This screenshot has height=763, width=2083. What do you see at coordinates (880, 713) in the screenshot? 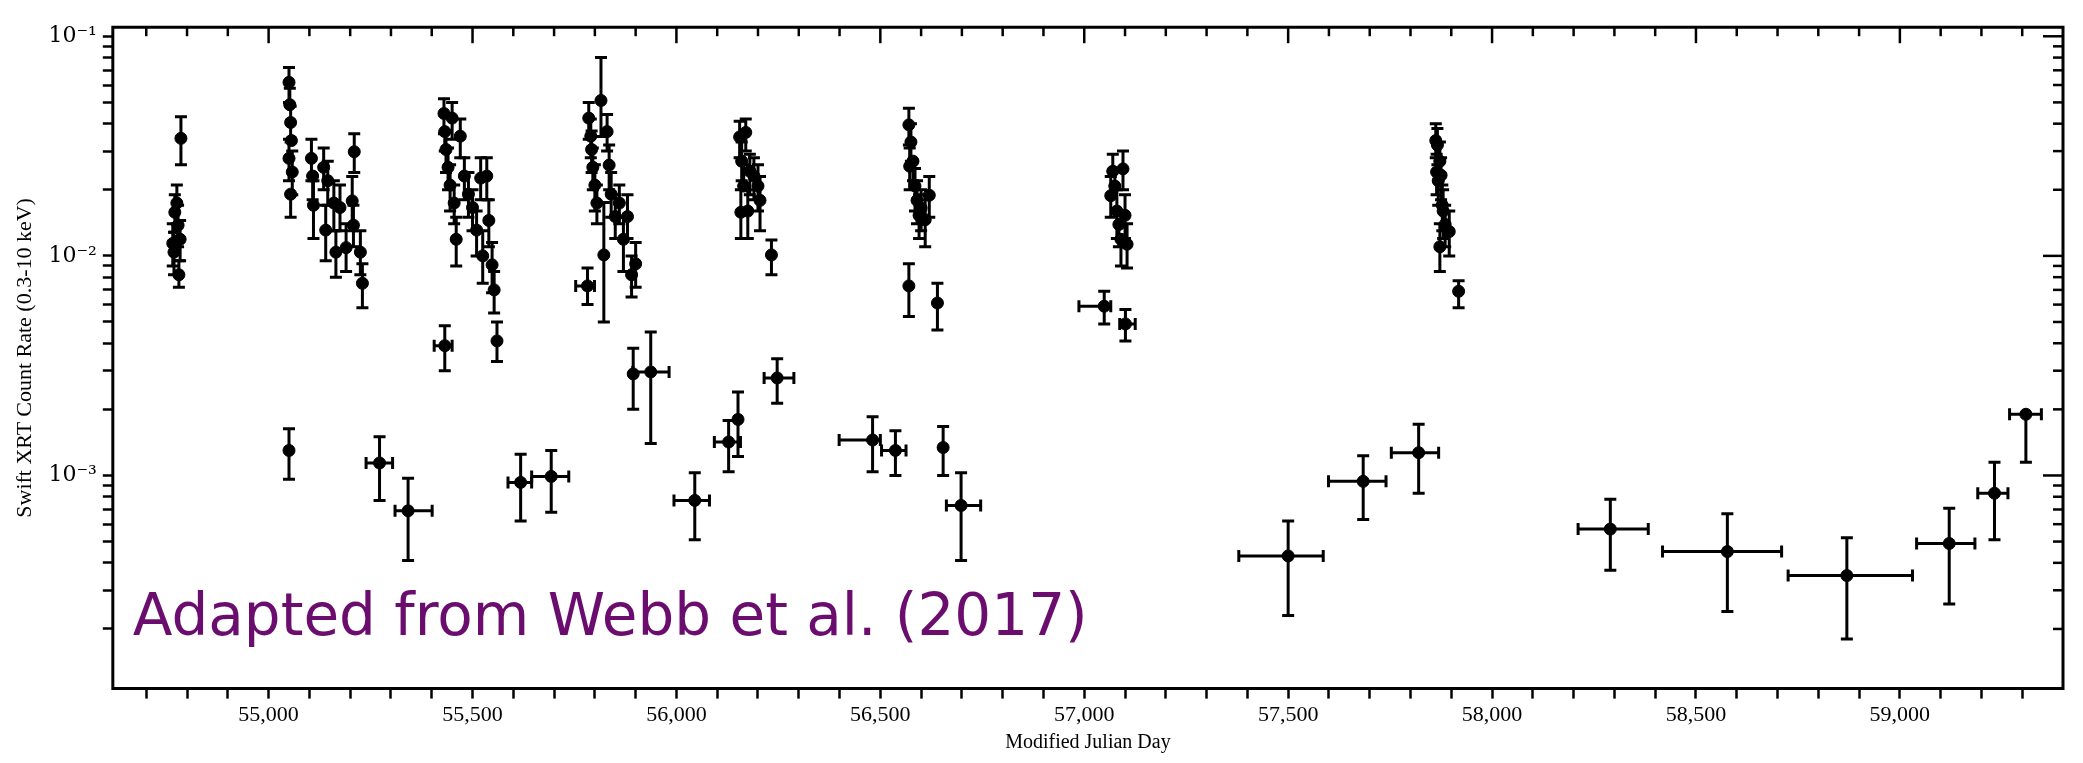
I see `x-tick-label: 56,500` at bounding box center [880, 713].